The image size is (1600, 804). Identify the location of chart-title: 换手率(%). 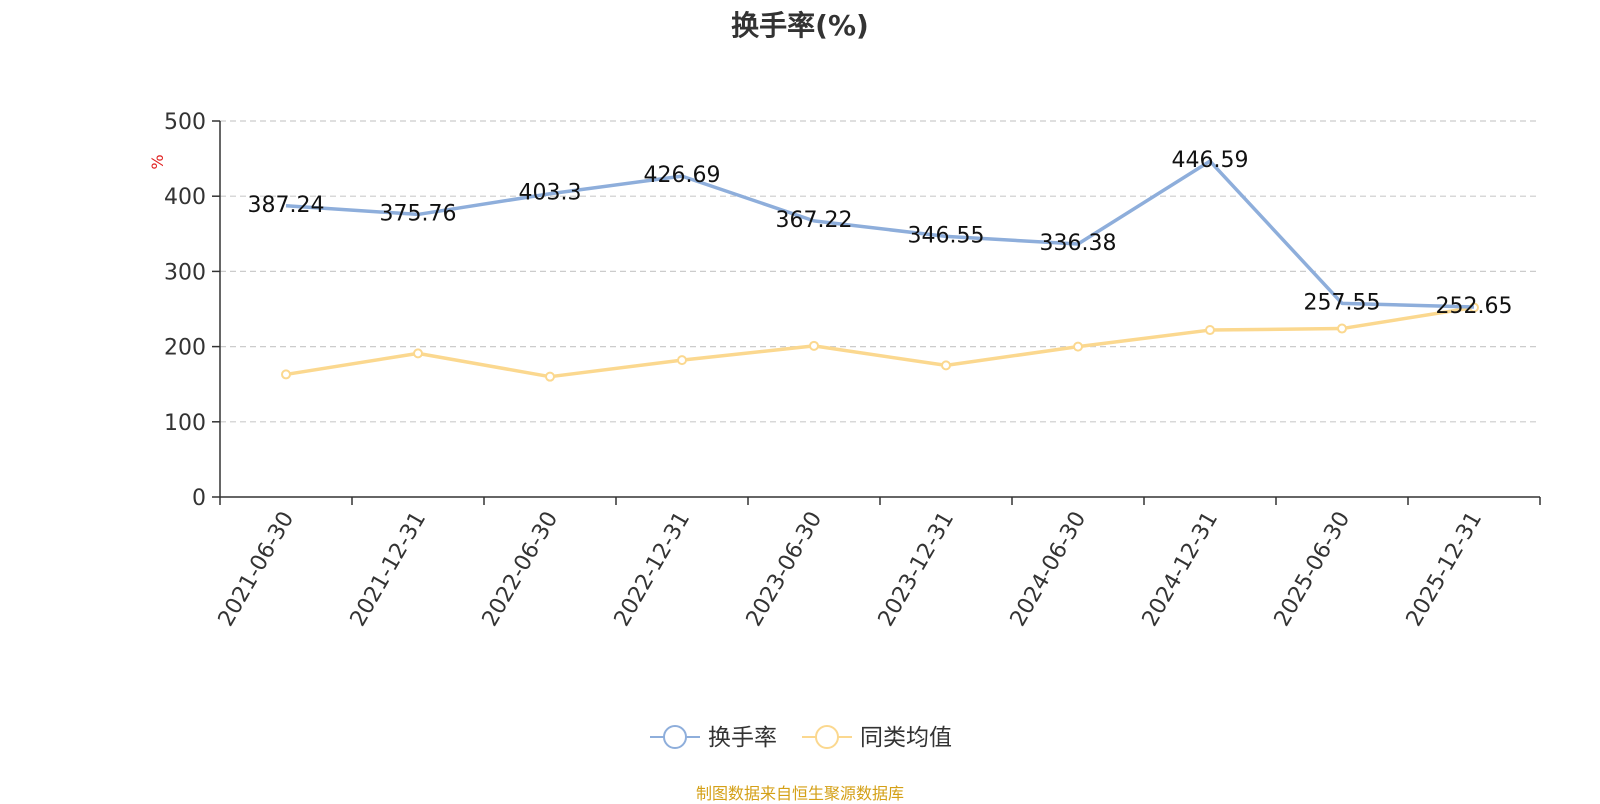
(800, 25).